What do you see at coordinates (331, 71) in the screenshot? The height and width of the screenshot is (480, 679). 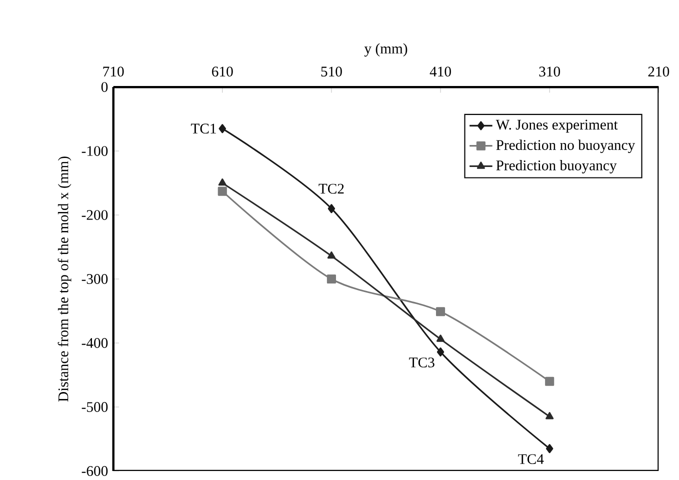 I see `x-tick-label: 510` at bounding box center [331, 71].